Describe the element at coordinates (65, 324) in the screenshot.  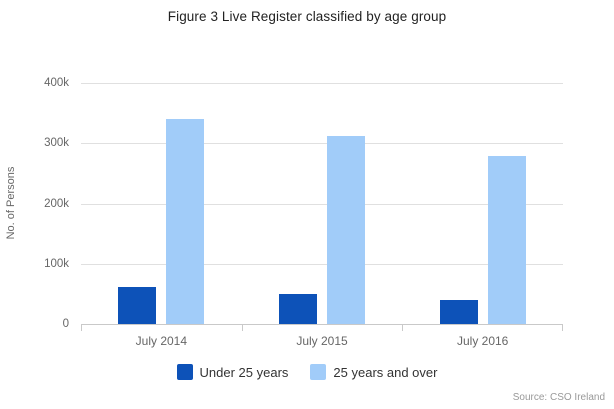
I see `y-tick-label-0: 0` at that location.